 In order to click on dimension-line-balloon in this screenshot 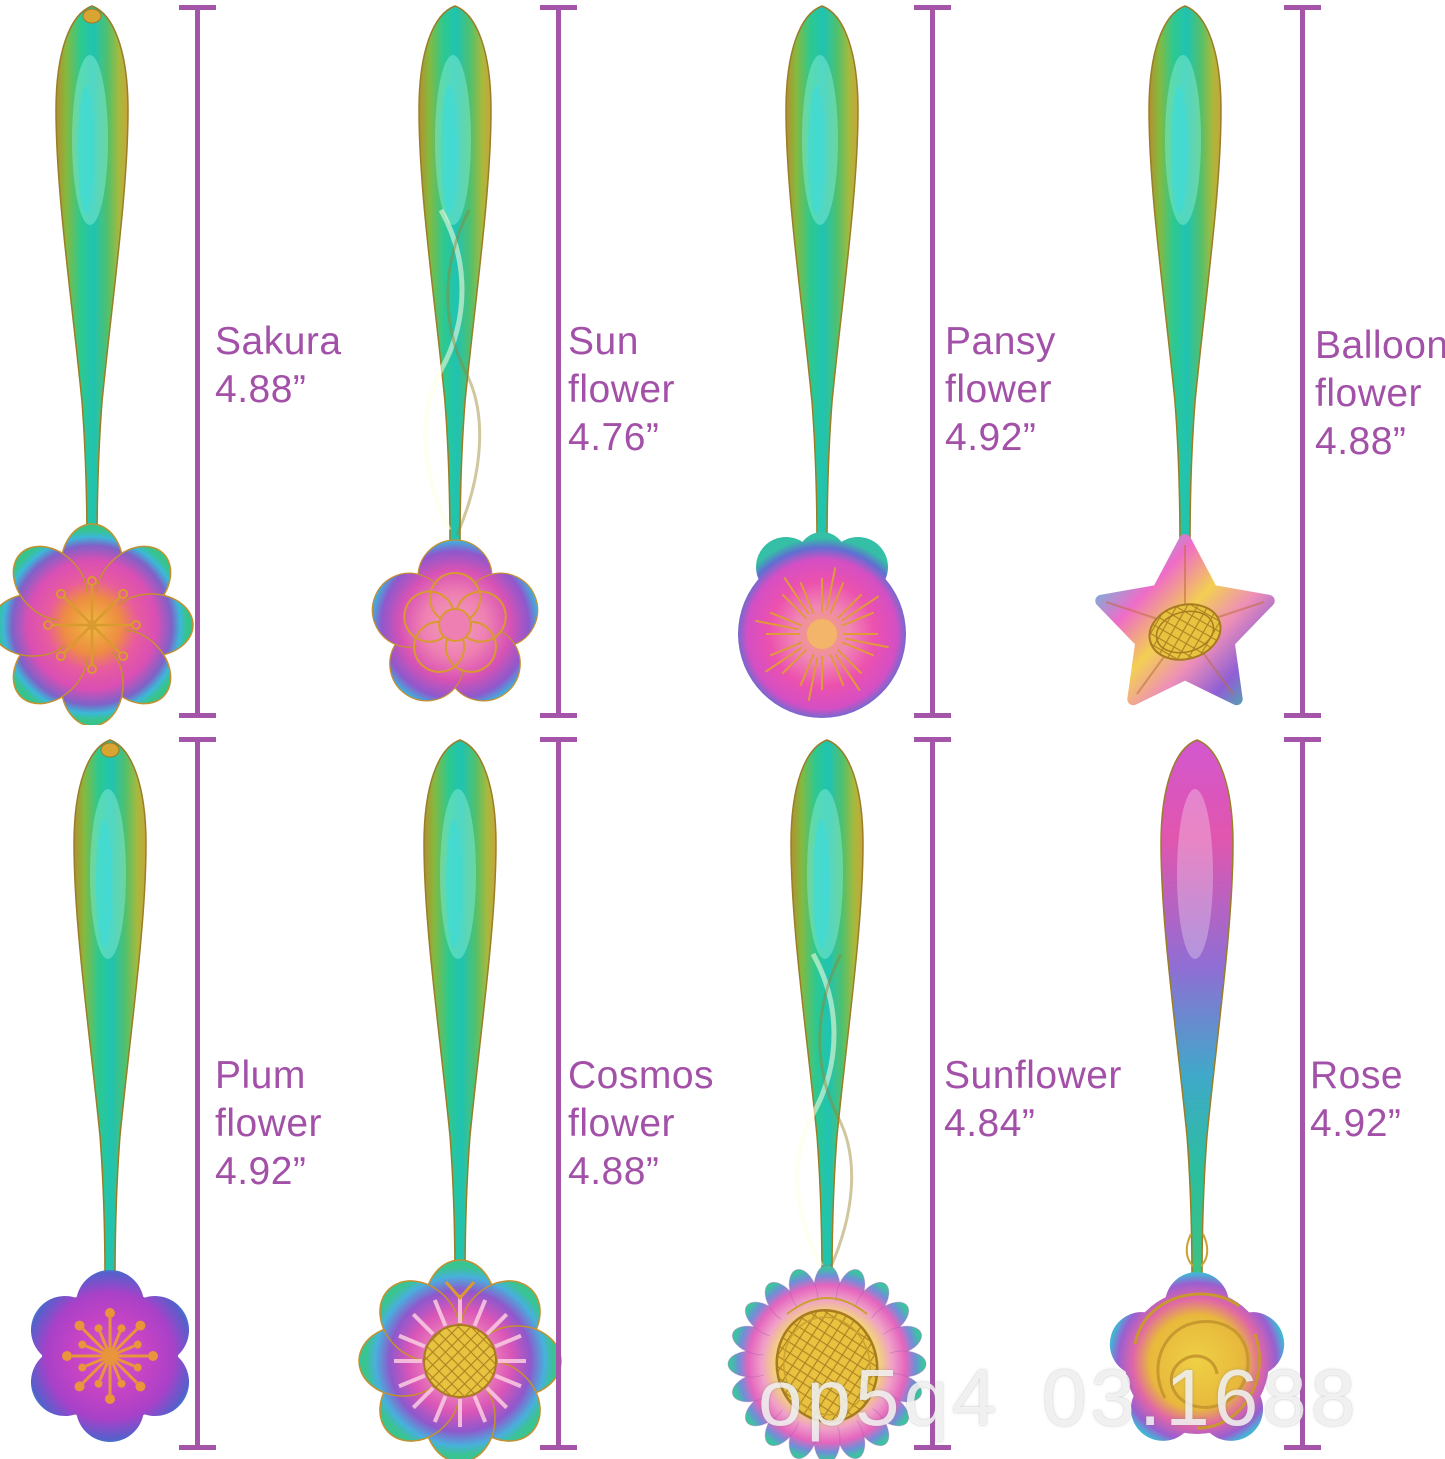, I will do `click(1302, 362)`.